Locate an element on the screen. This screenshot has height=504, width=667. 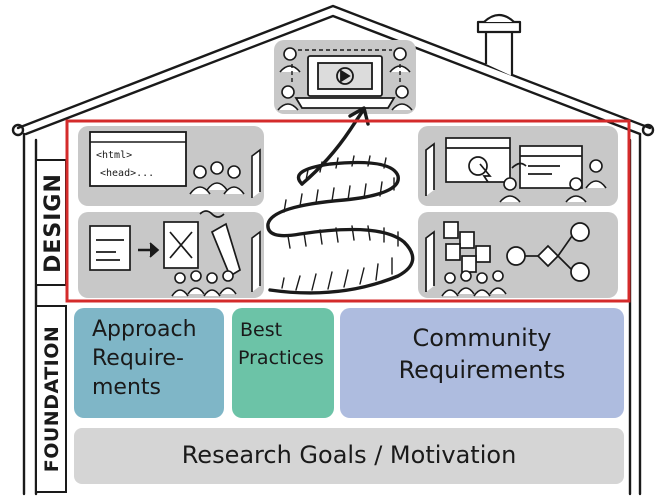
community-line-1: Community is located at coordinates (482, 338).